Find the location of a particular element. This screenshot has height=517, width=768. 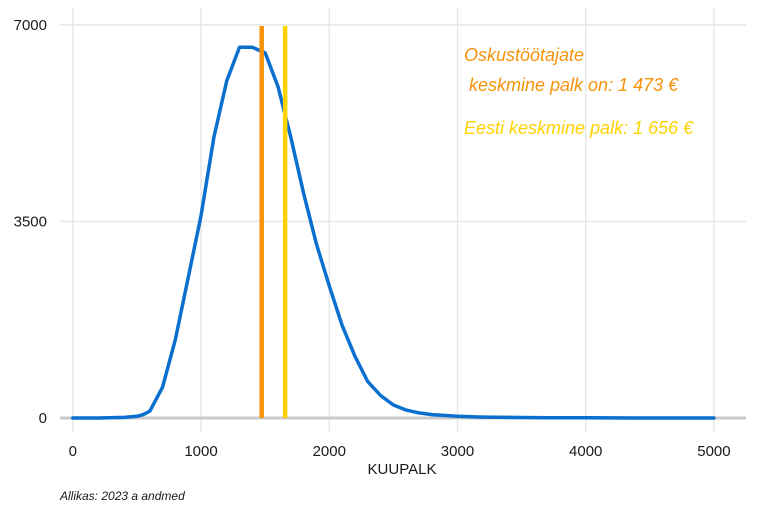

annotation-skilled-avg-line2: keskmine palk on: 1 473 € is located at coordinates (571, 85).